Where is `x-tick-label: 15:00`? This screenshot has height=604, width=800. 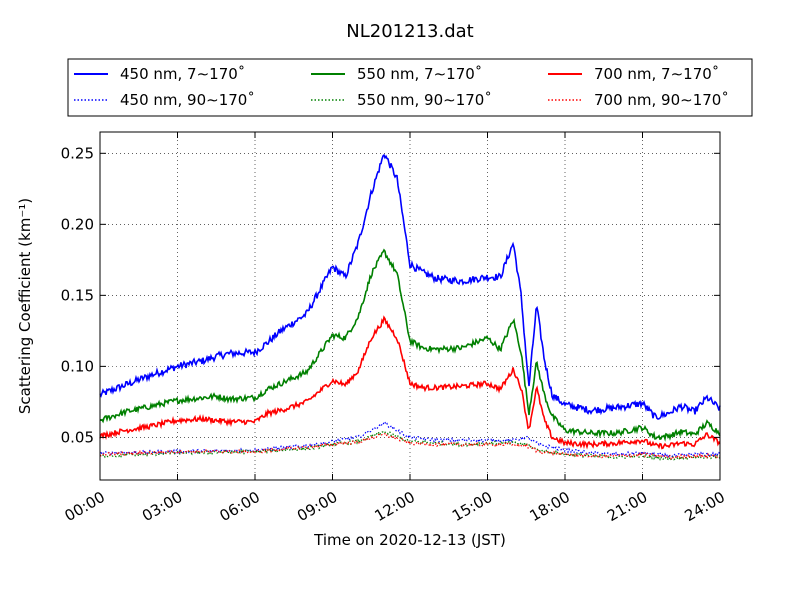
x-tick-label: 15:00 is located at coordinates (472, 506).